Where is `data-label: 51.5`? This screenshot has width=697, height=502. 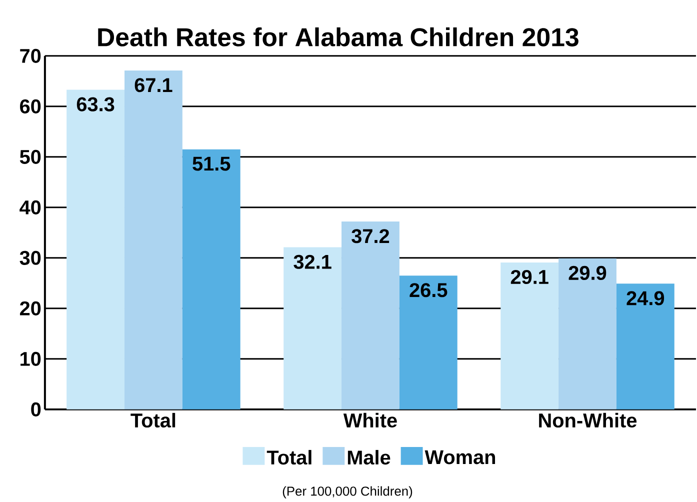 data-label: 51.5 is located at coordinates (211, 164).